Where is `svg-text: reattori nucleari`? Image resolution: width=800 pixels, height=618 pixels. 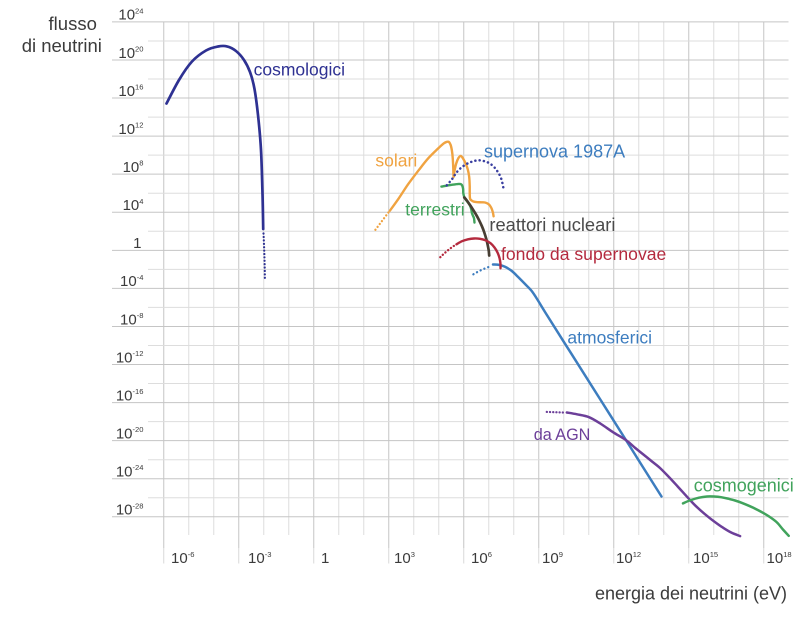 svg-text: reattori nucleari is located at coordinates (552, 224).